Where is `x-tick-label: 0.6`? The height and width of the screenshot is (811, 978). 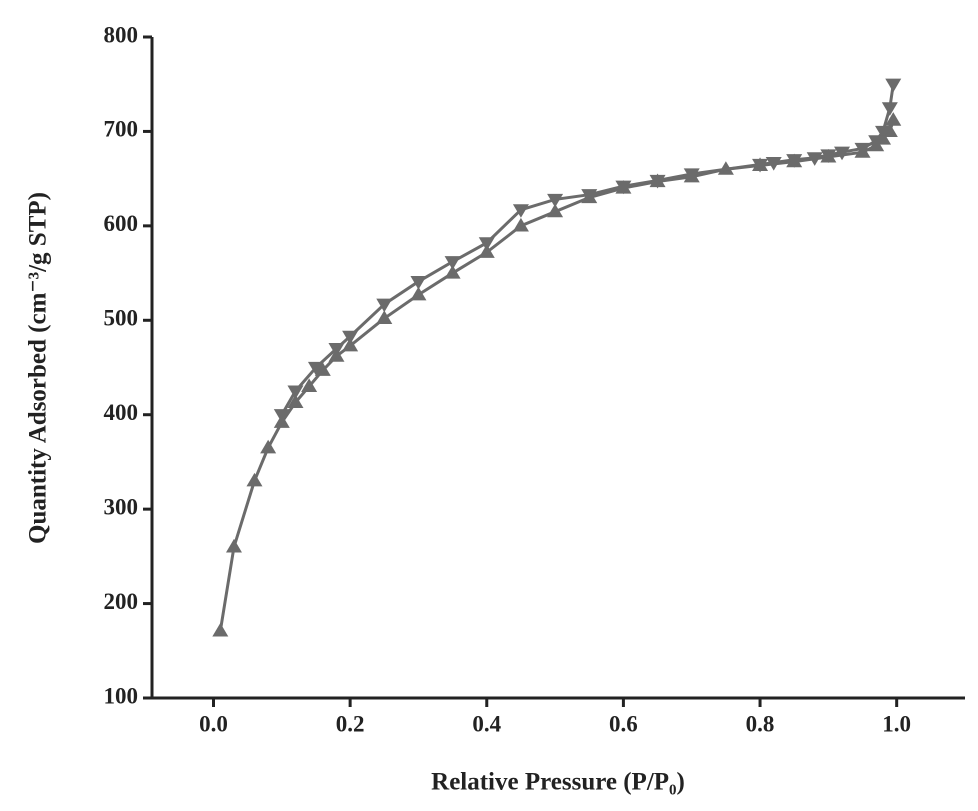
x-tick-label: 0.6 is located at coordinates (623, 723).